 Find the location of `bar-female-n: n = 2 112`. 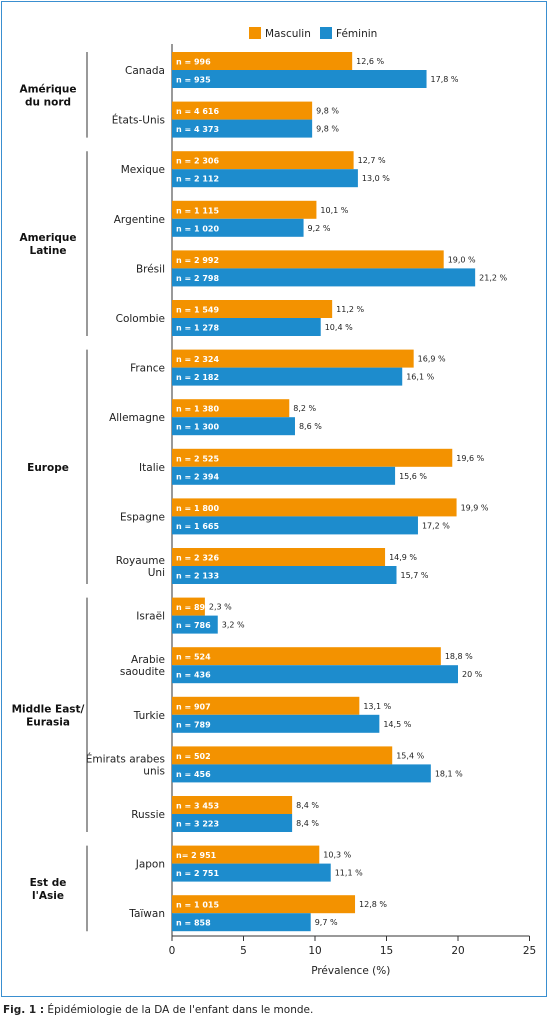

bar-female-n: n = 2 112 is located at coordinates (197, 179).